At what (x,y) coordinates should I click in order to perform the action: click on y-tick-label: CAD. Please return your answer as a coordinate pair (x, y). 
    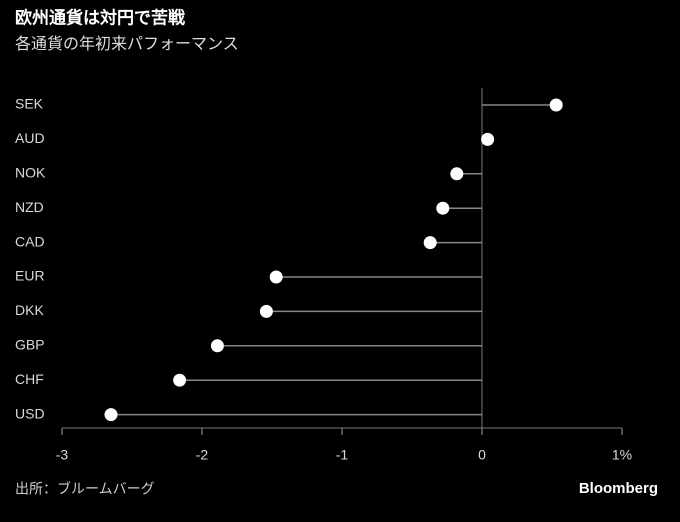
    Looking at the image, I should click on (30, 241).